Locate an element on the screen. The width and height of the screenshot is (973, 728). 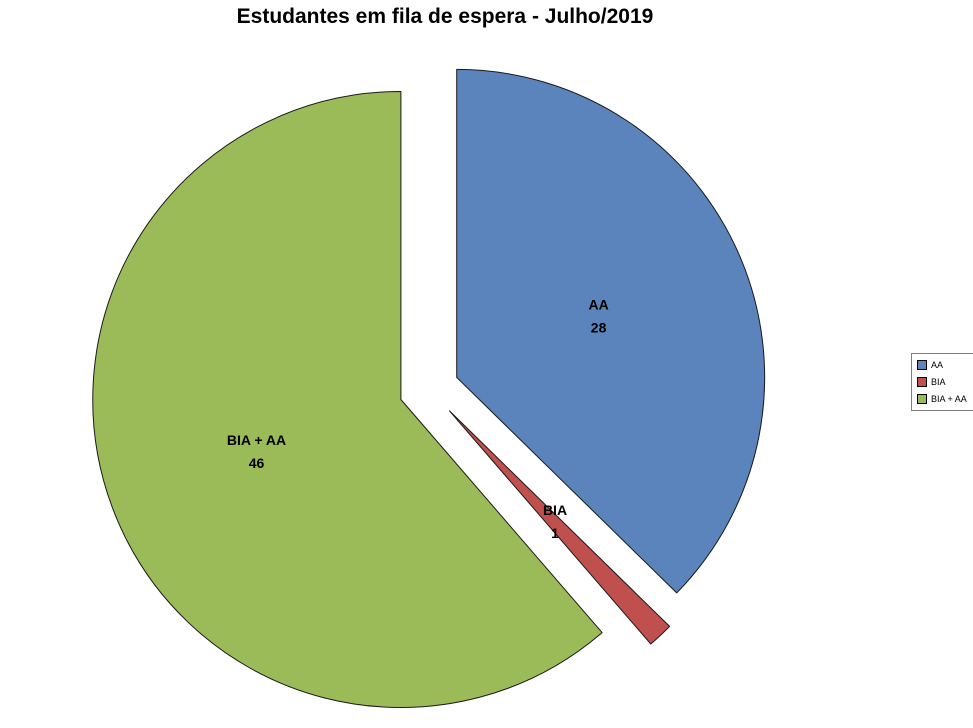
slice-label-aa: AA 28 is located at coordinates (598, 316).